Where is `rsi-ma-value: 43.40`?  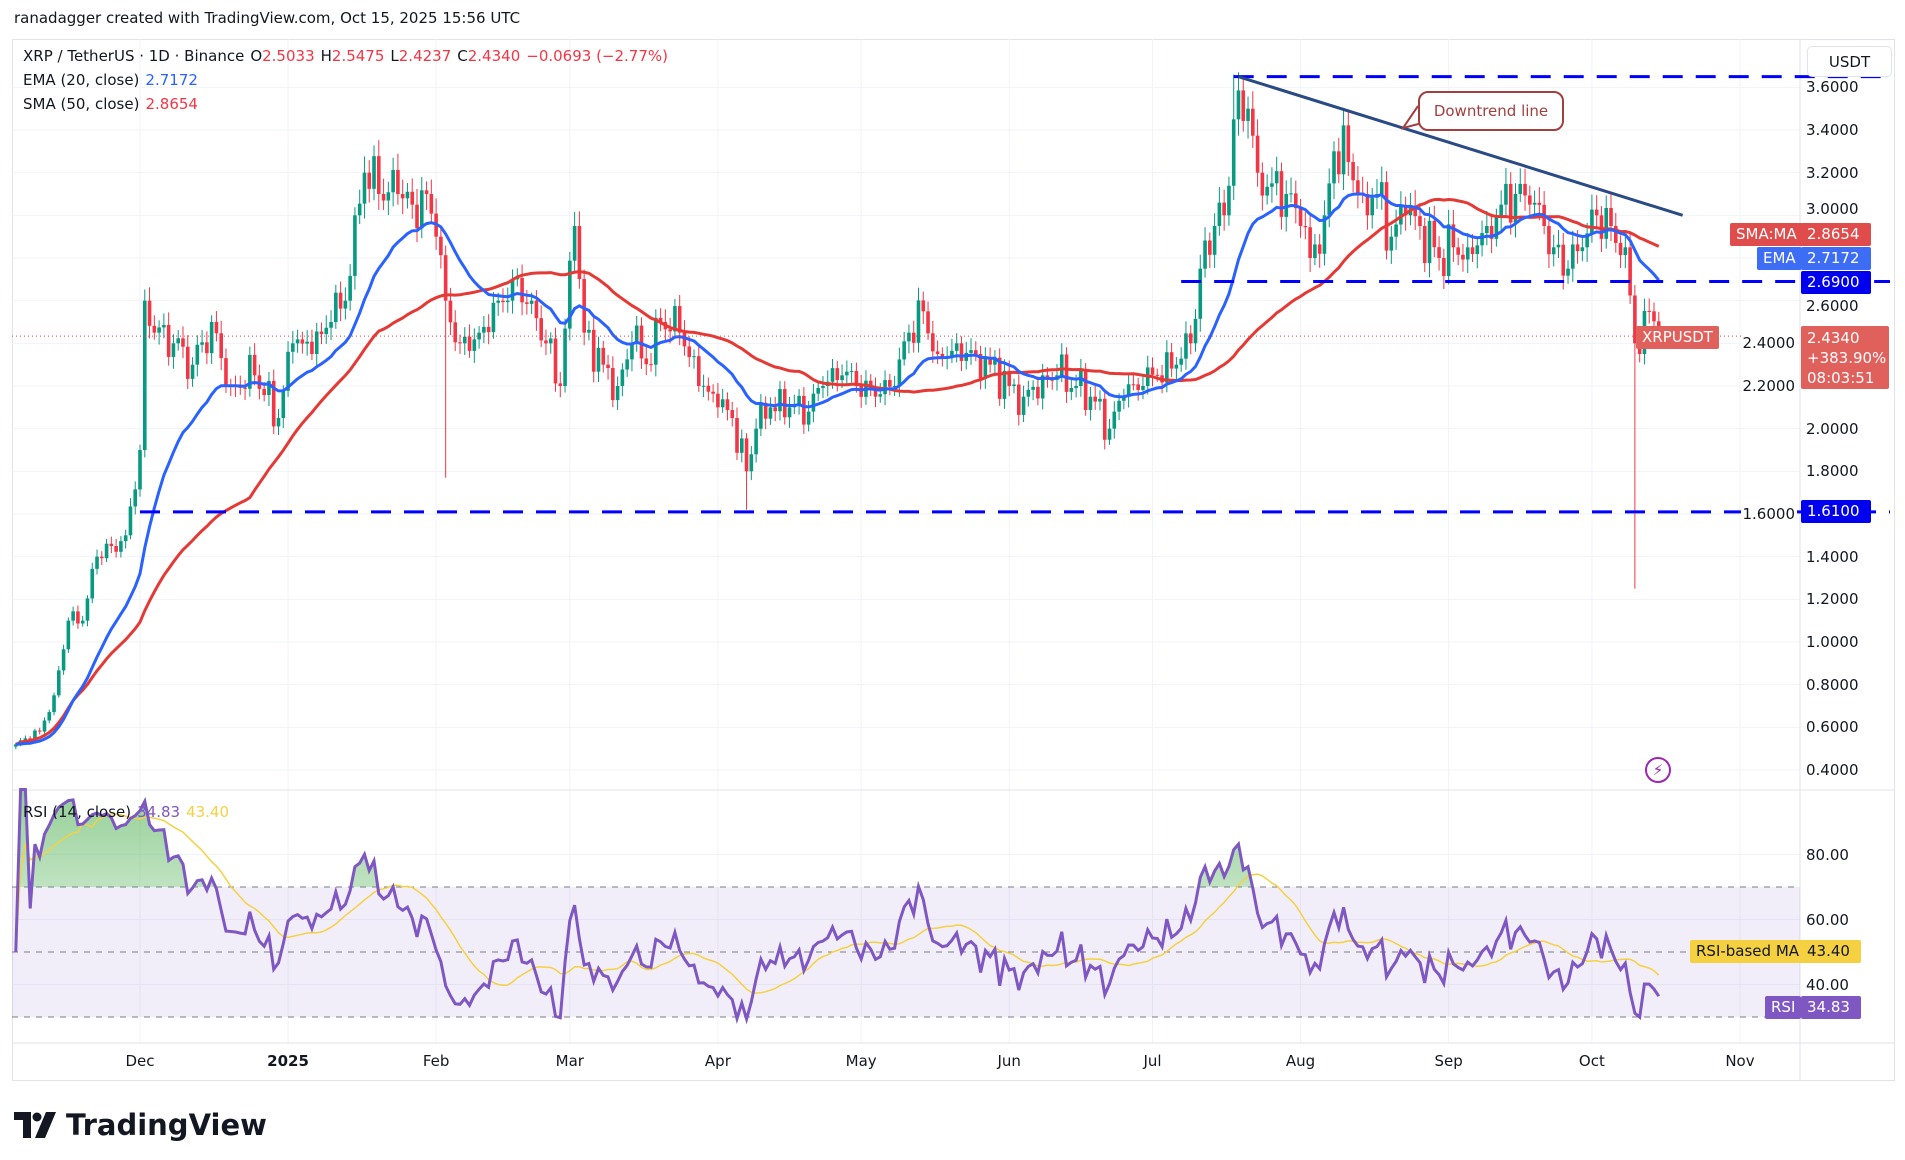
rsi-ma-value: 43.40 is located at coordinates (208, 812).